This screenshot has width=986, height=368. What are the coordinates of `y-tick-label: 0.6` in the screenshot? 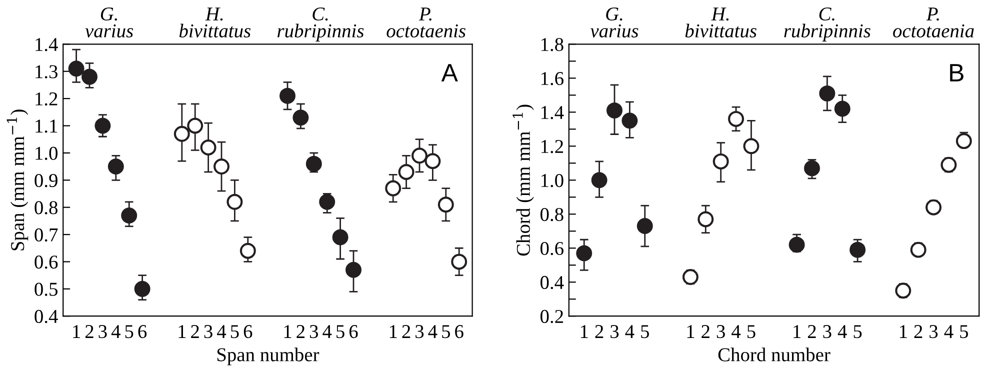 It's located at (552, 249).